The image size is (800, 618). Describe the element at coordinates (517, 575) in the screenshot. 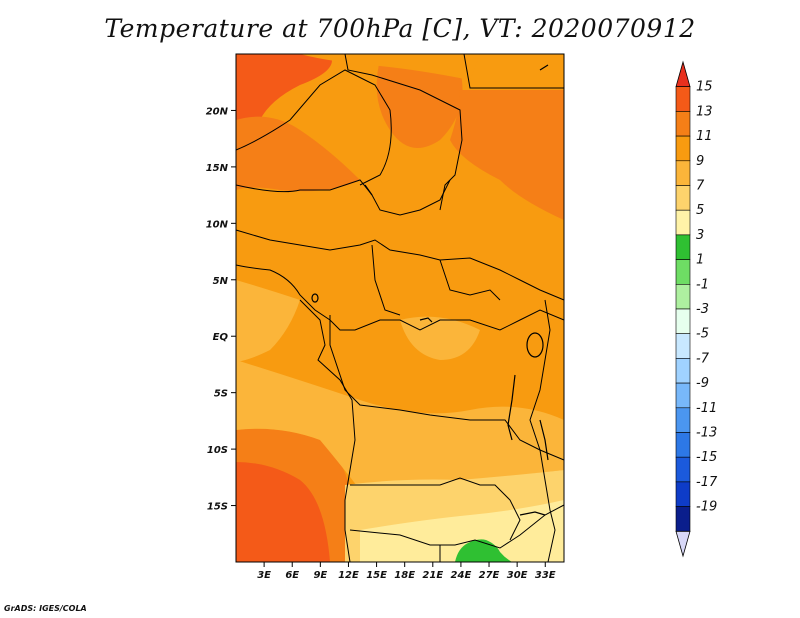

I see `lon-tick-label: 30E` at that location.